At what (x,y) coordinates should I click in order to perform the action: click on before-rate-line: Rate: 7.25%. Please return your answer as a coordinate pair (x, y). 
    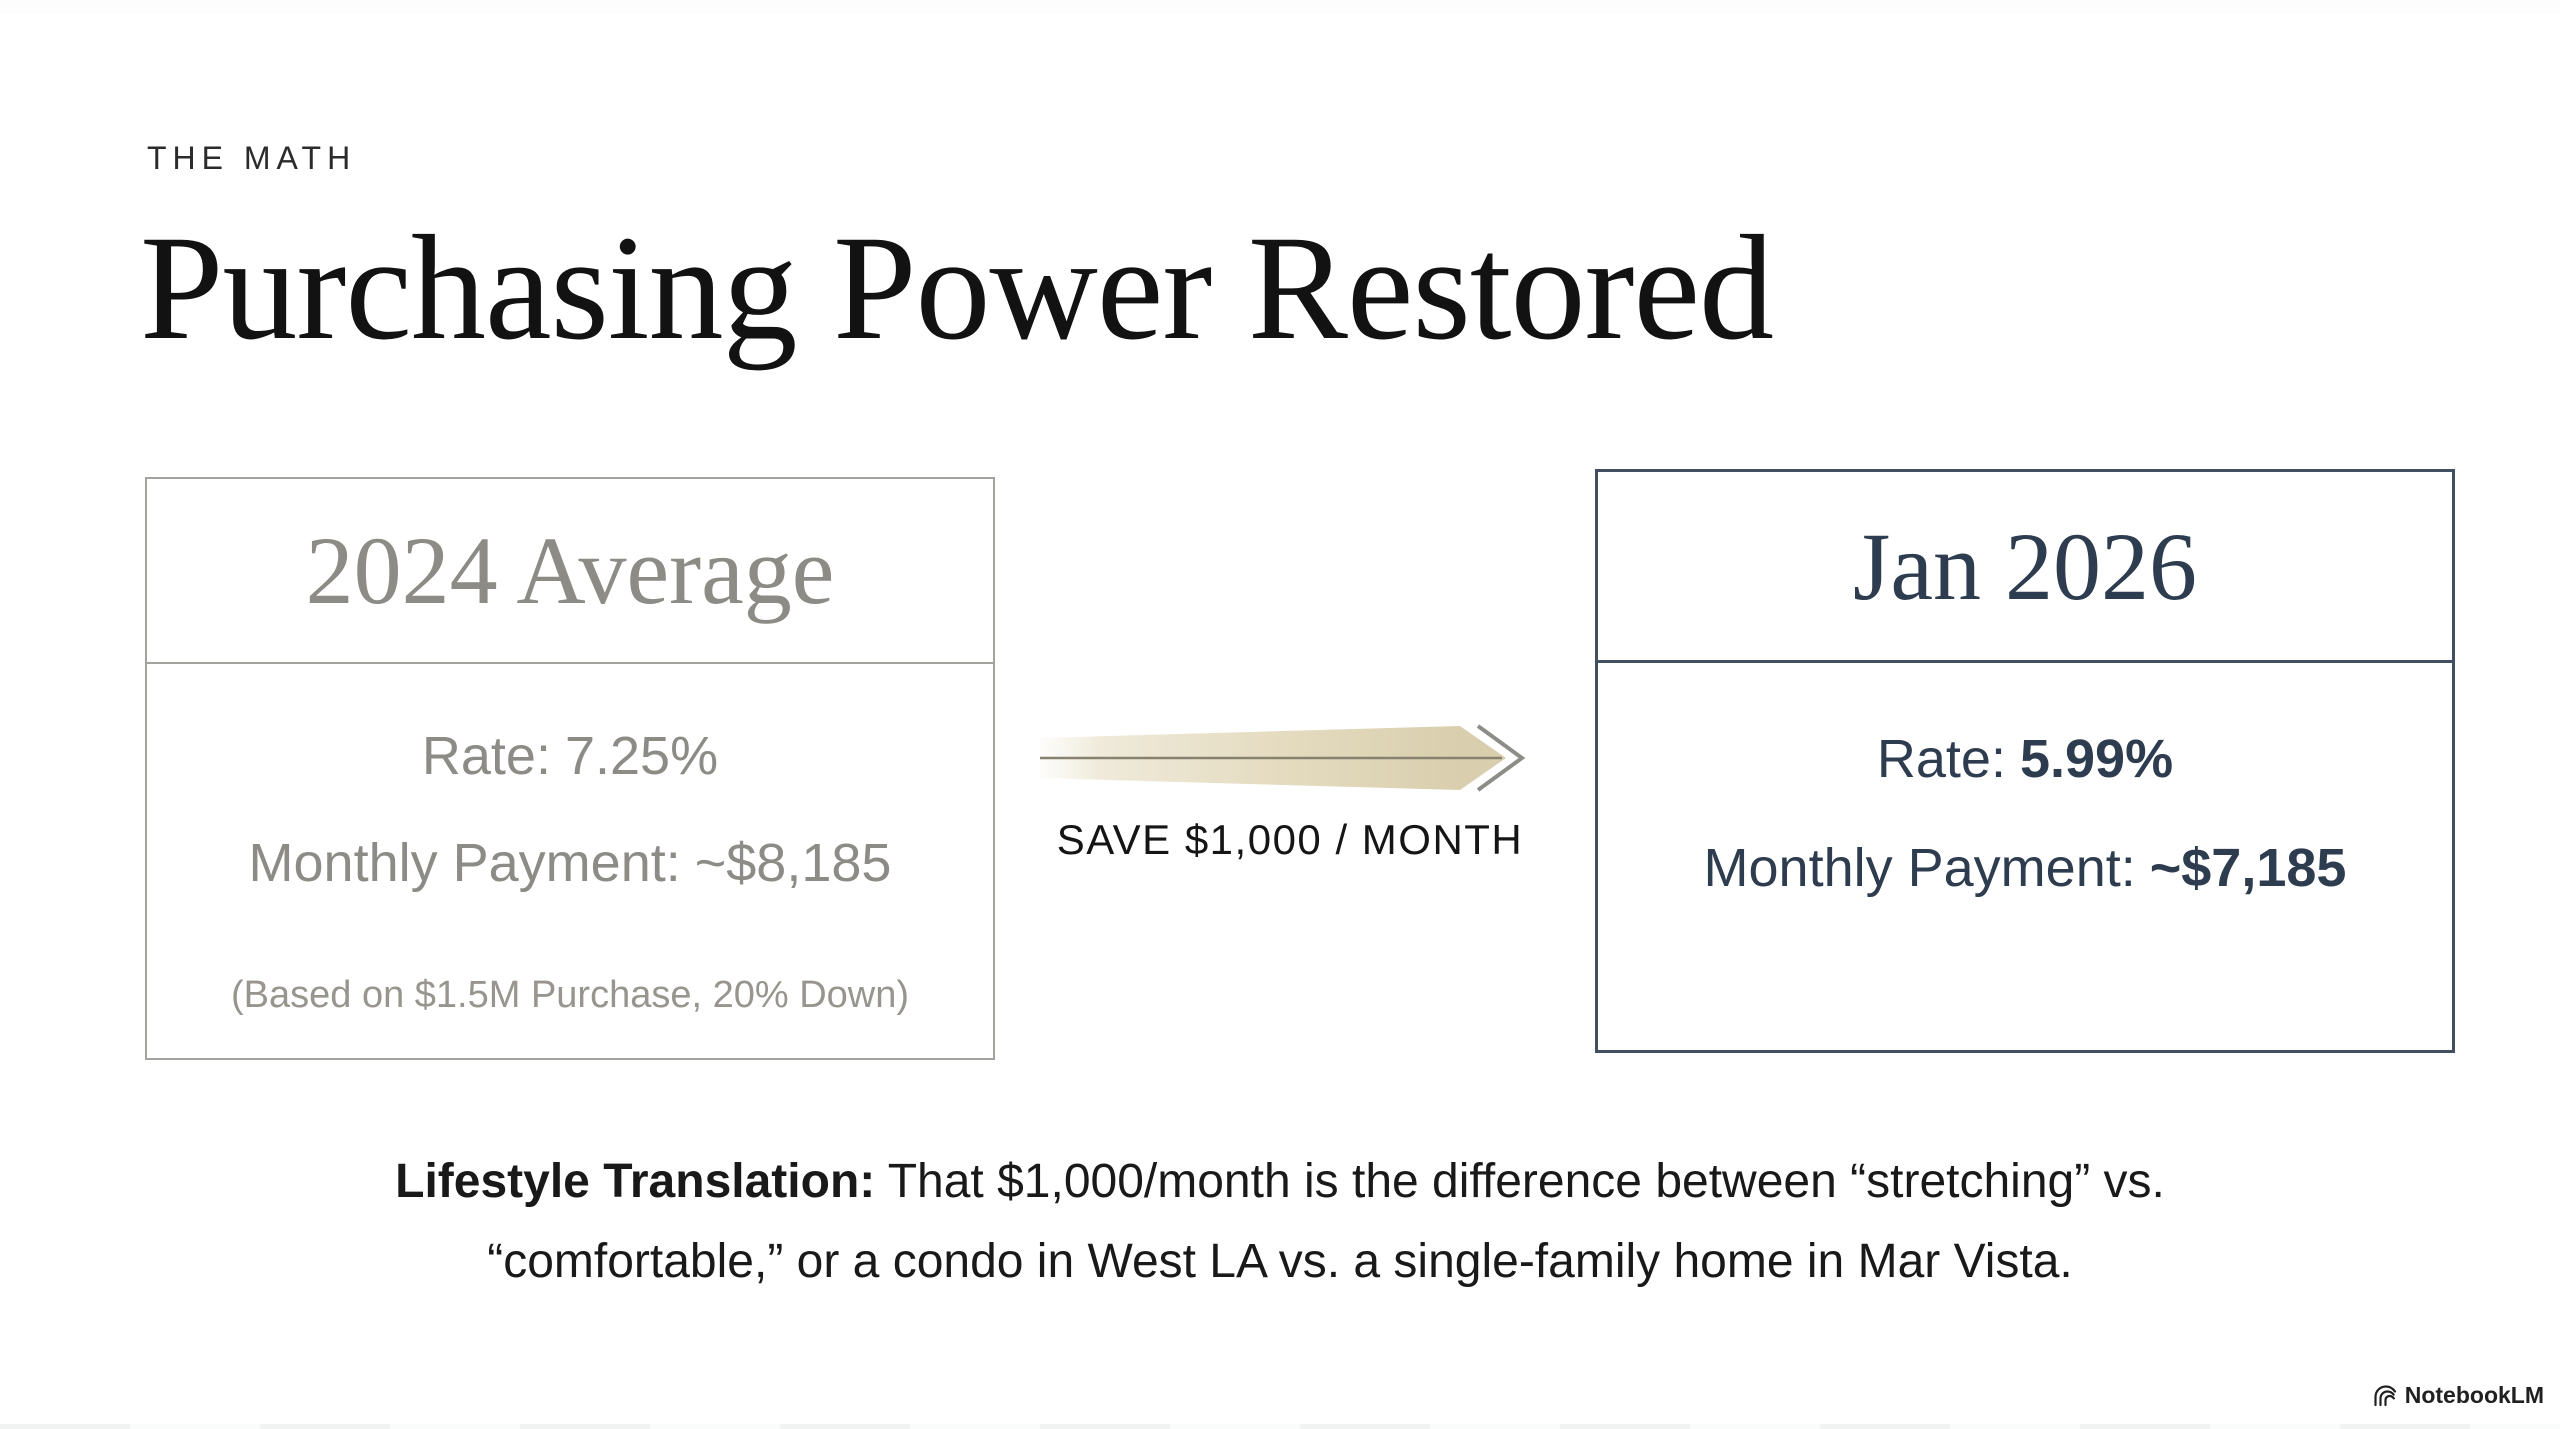
    Looking at the image, I should click on (570, 756).